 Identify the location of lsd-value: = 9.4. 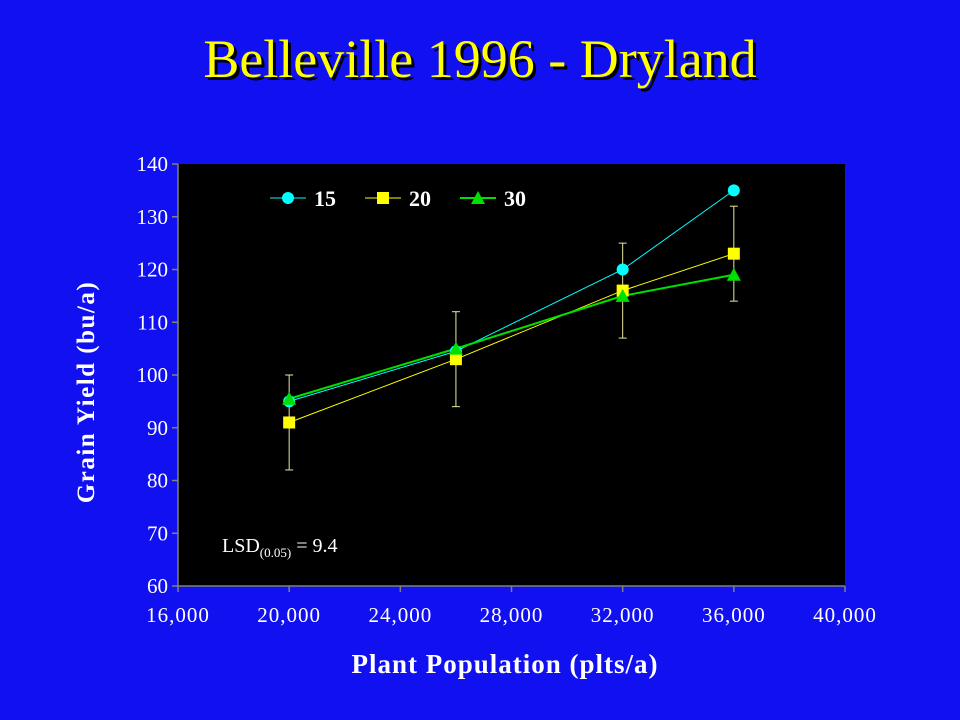
(314, 546).